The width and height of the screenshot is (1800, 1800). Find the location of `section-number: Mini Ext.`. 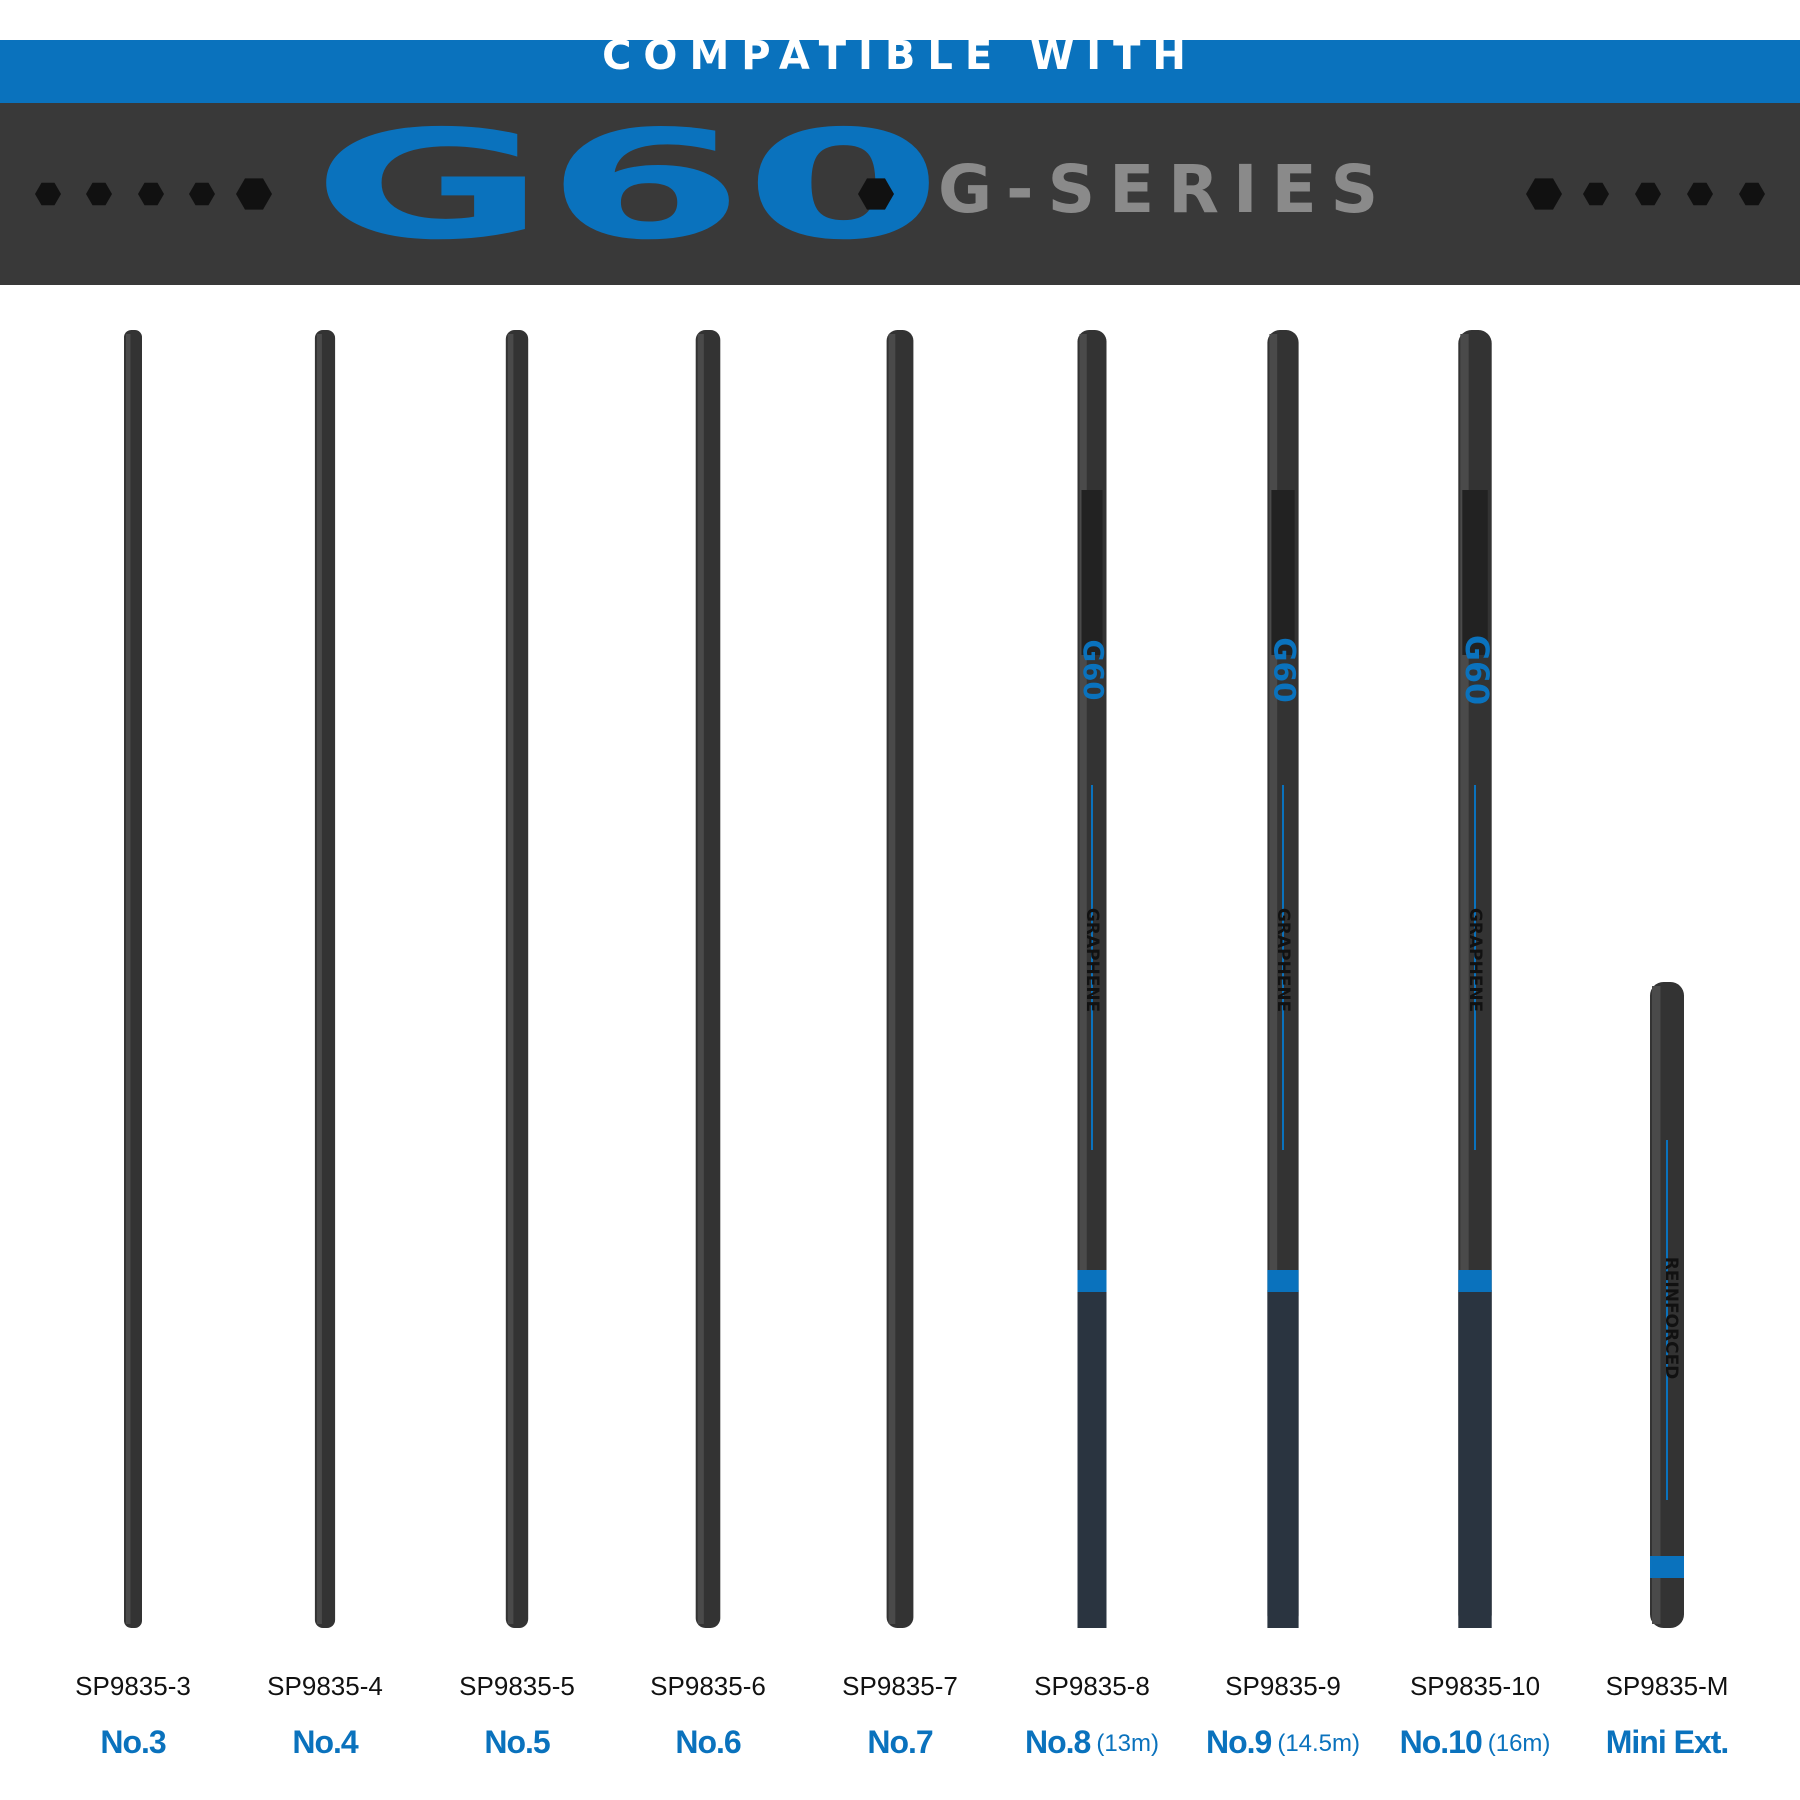

section-number: Mini Ext. is located at coordinates (1667, 1742).